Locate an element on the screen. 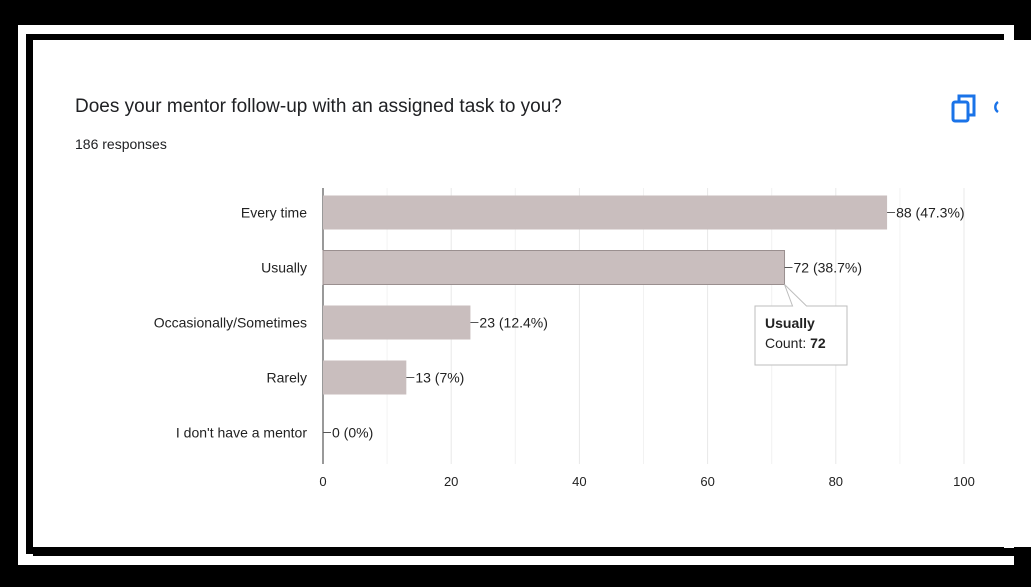 This screenshot has width=1031, height=587. x-tick-label: 40 is located at coordinates (579, 481).